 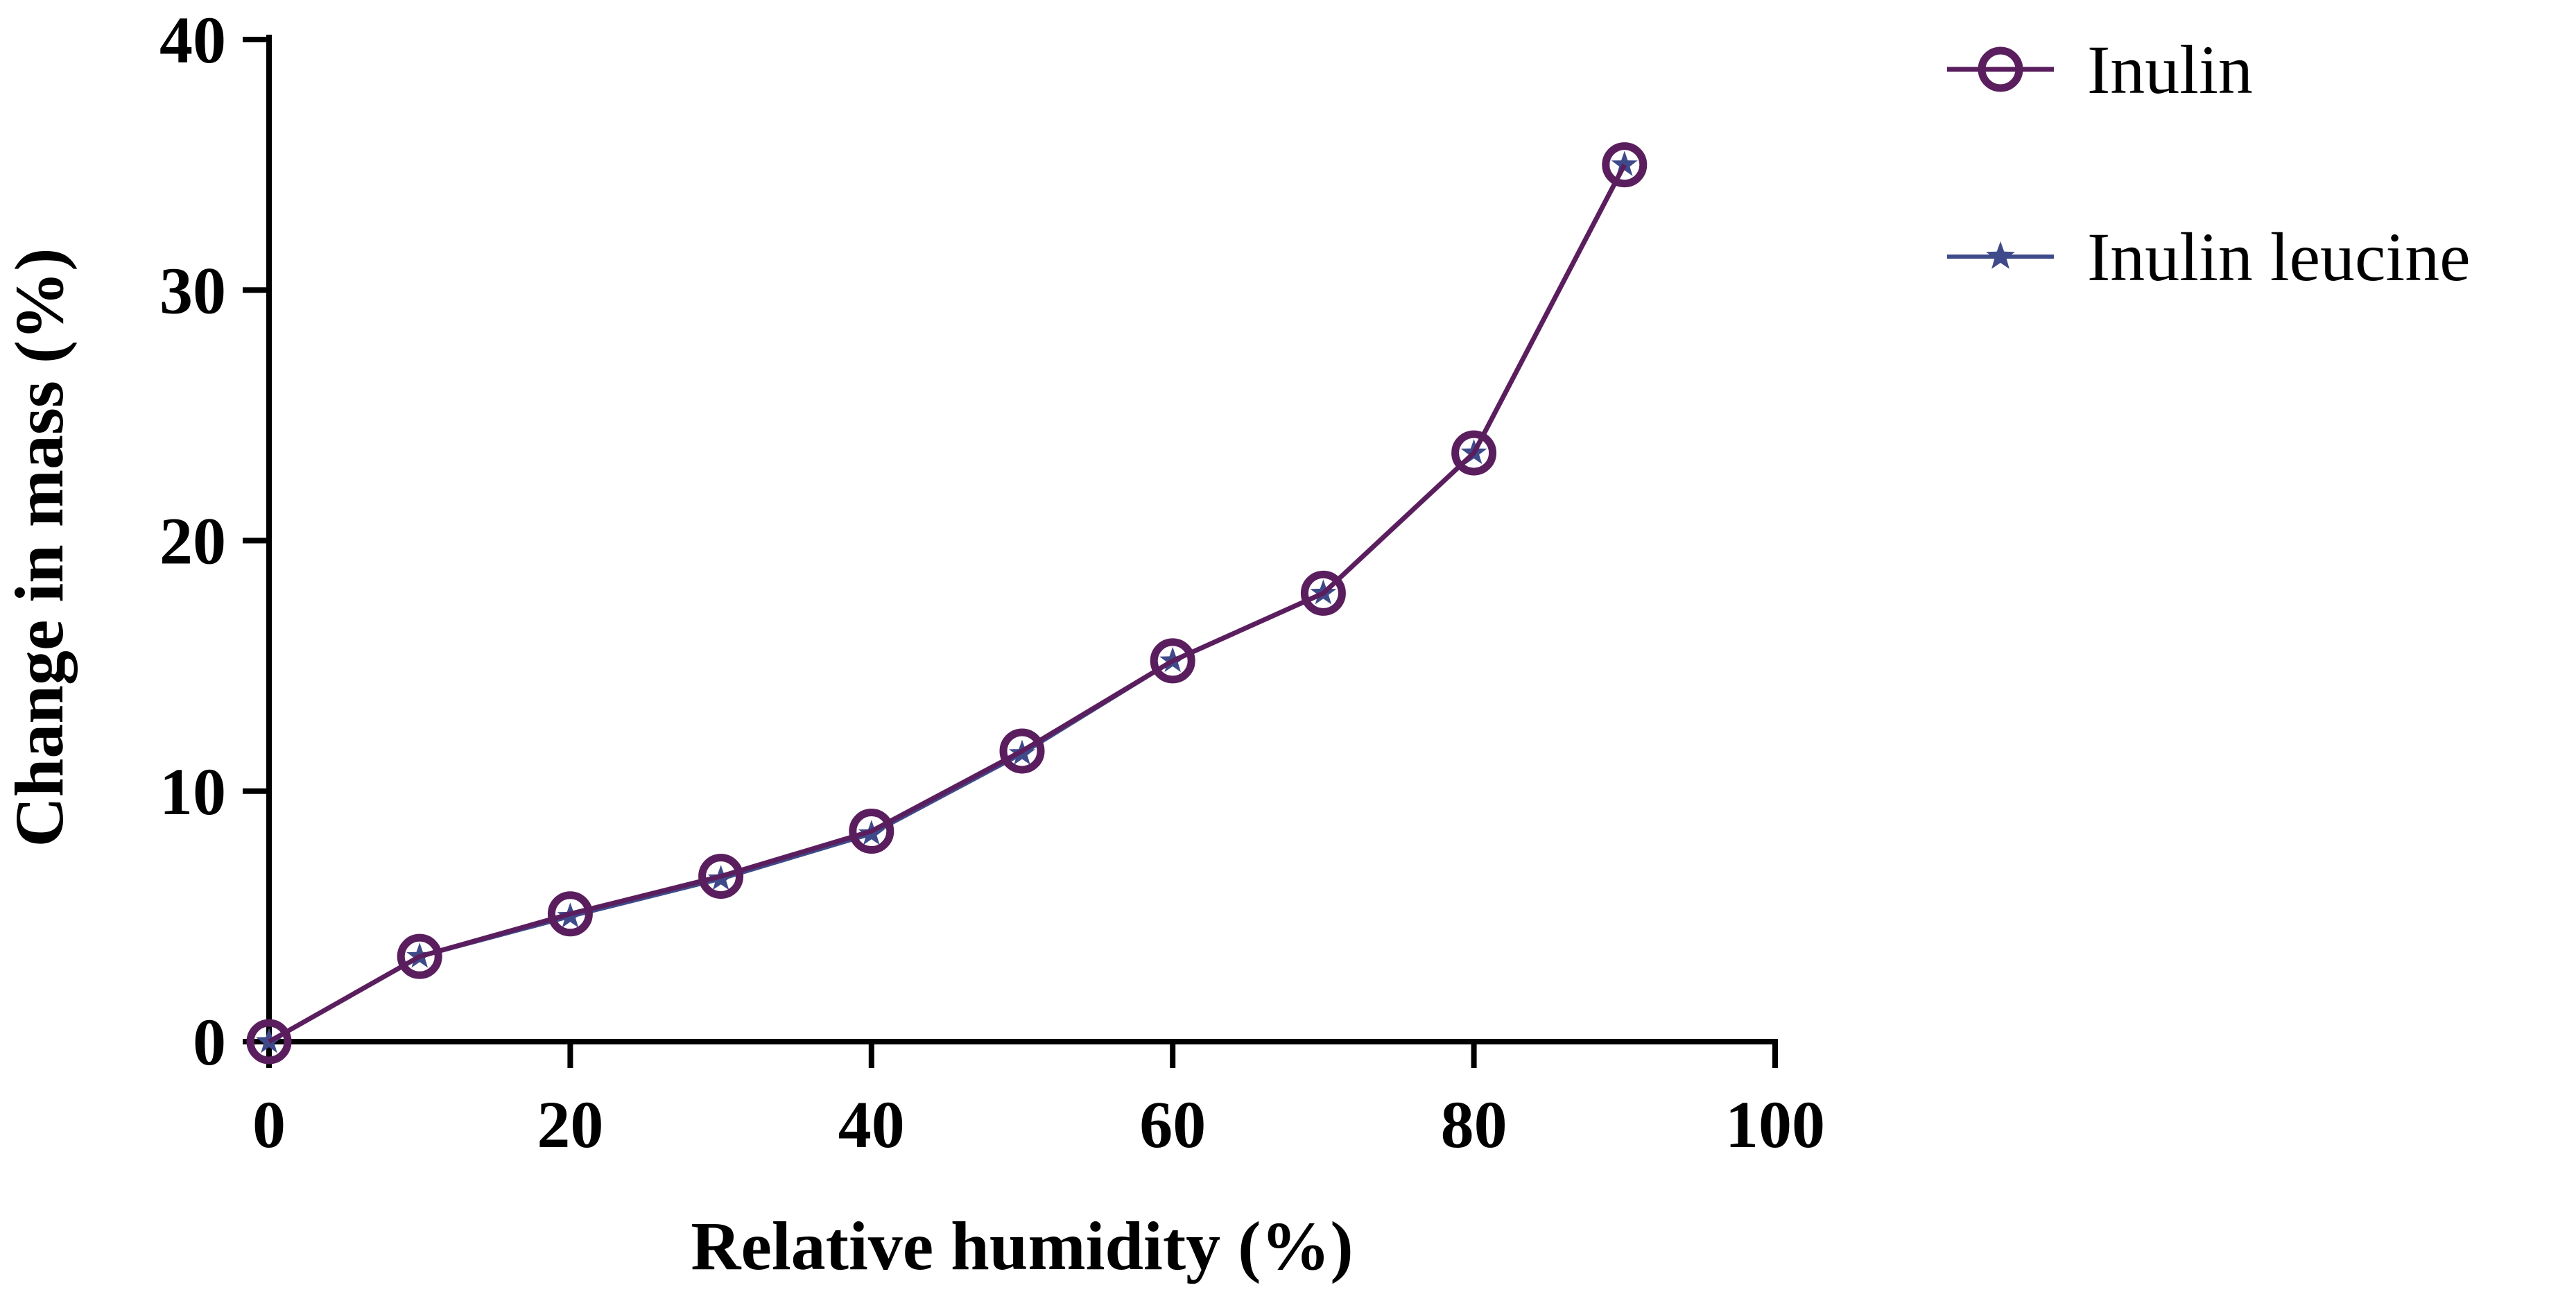 What do you see at coordinates (1775, 1124) in the screenshot?
I see `x-tick-label: 100` at bounding box center [1775, 1124].